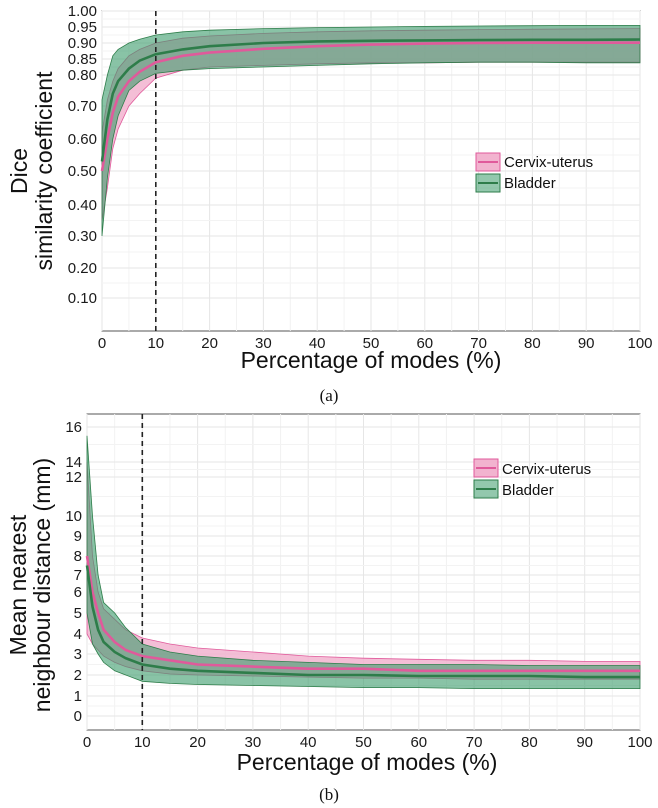 This screenshot has width=658, height=808. Describe the element at coordinates (528, 490) in the screenshot. I see `legend-b-label-bladder: Bladder` at that location.